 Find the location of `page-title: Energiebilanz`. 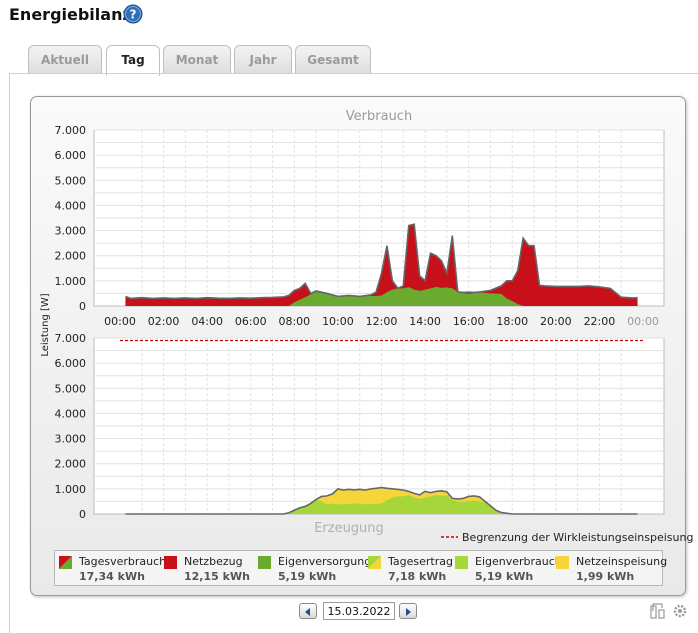

page-title: Energiebilanz is located at coordinates (70, 14).